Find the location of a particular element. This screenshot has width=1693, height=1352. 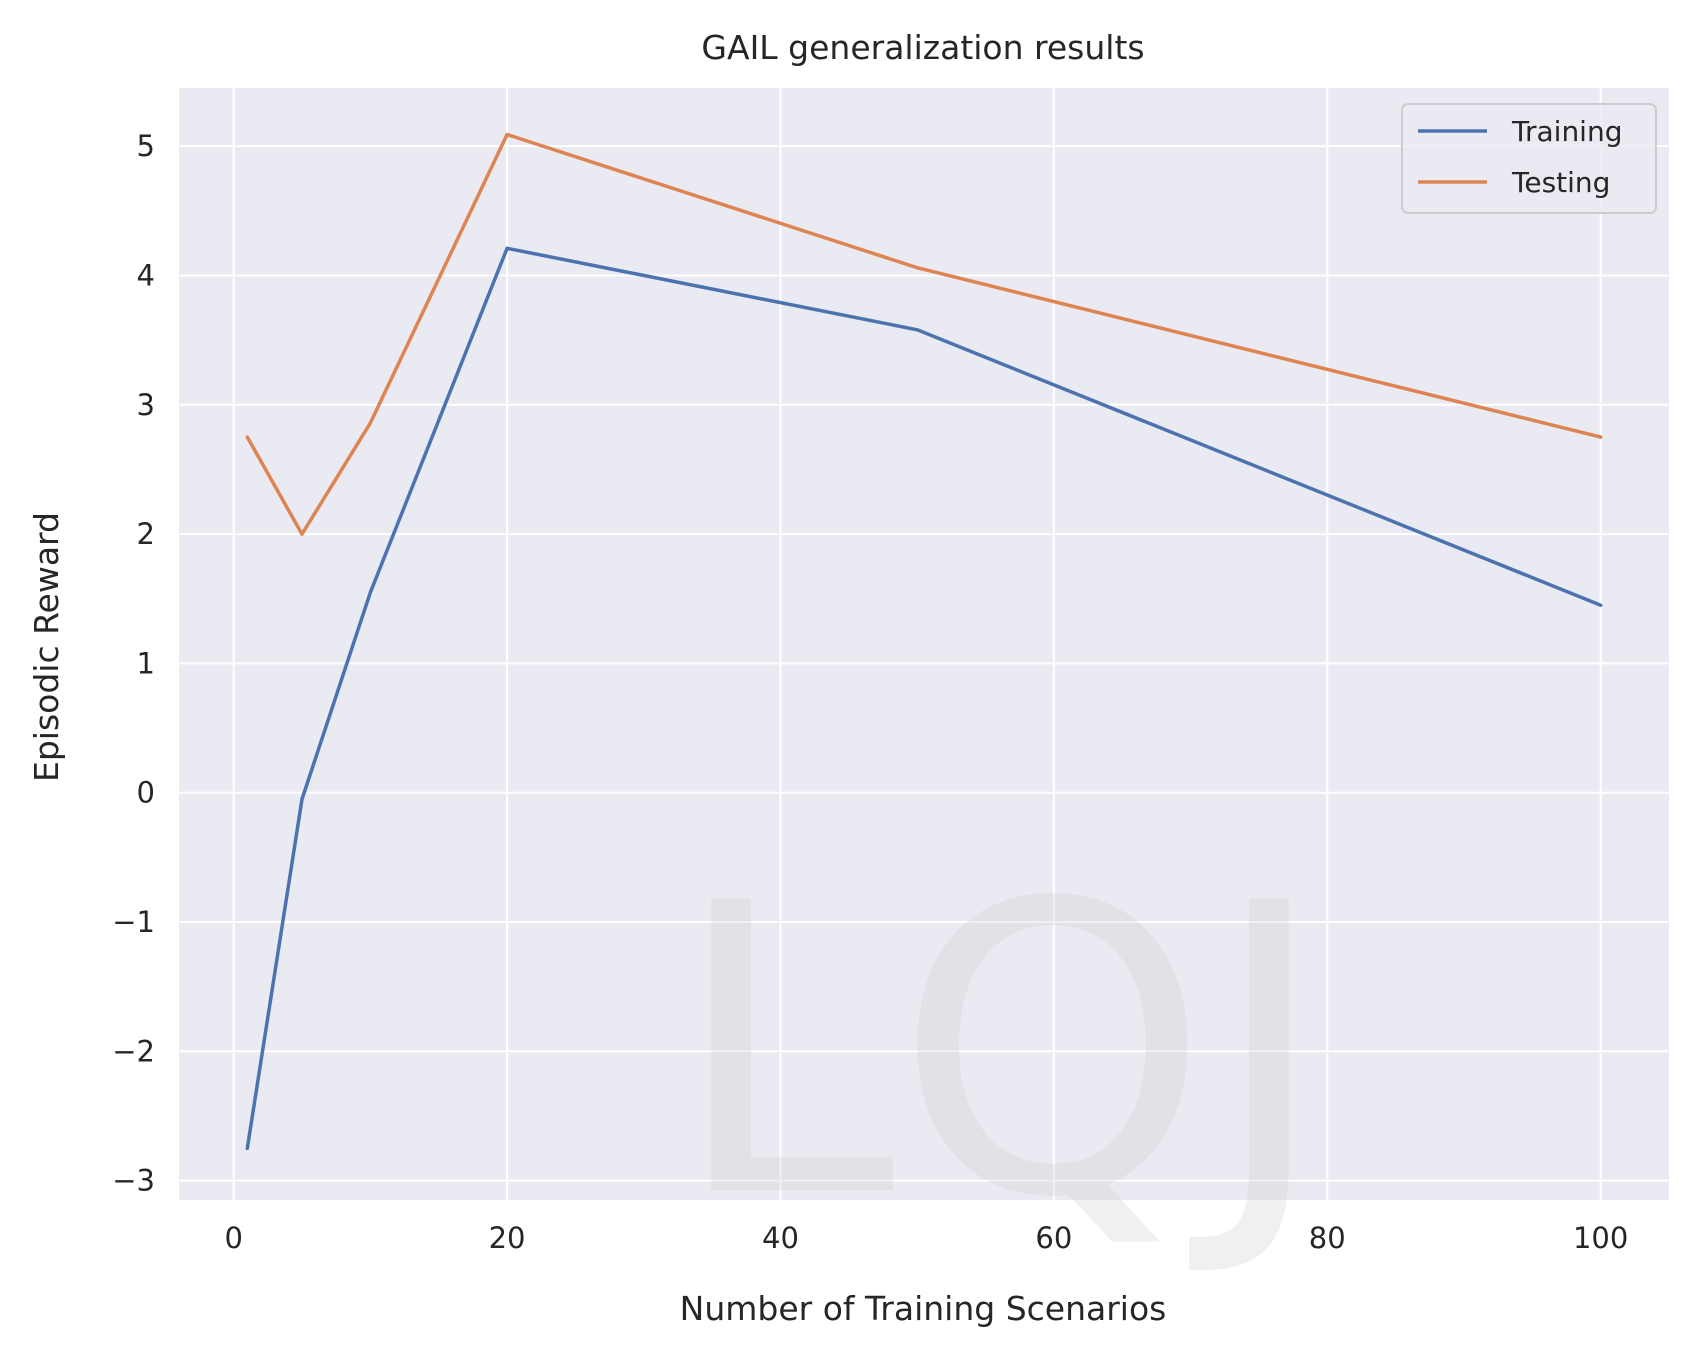

x-tick-label: 20 is located at coordinates (507, 1238).